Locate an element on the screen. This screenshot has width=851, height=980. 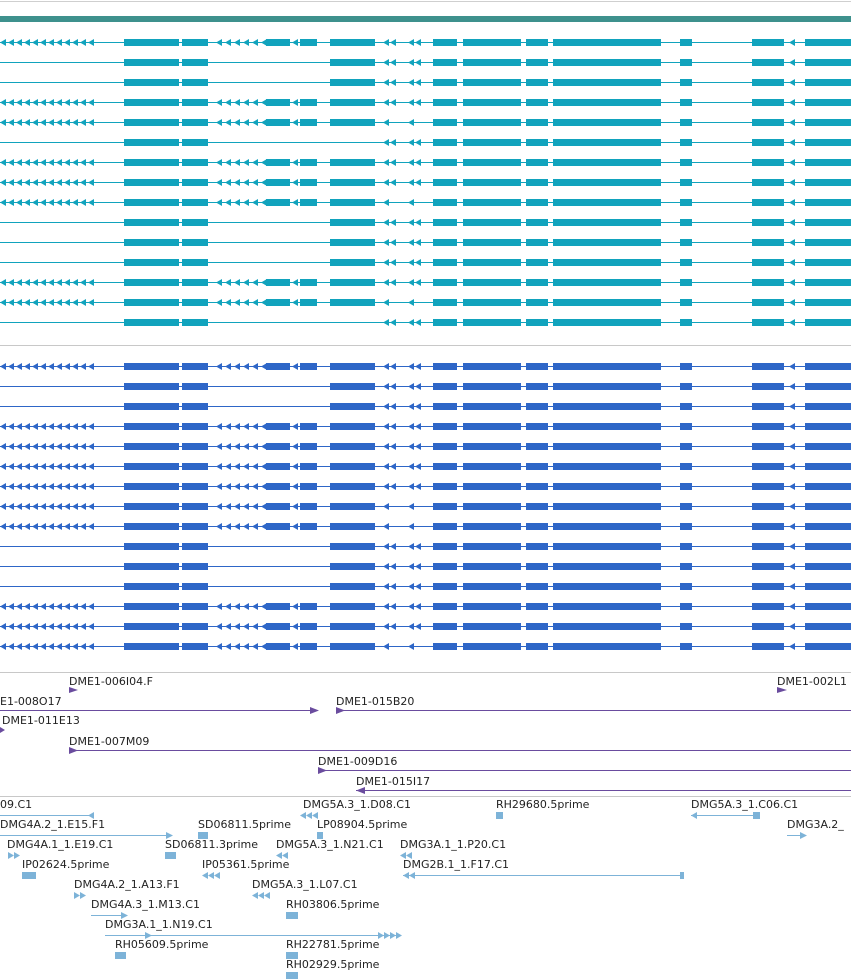
feature-label: RH22781.5prime is located at coordinates (333, 944).